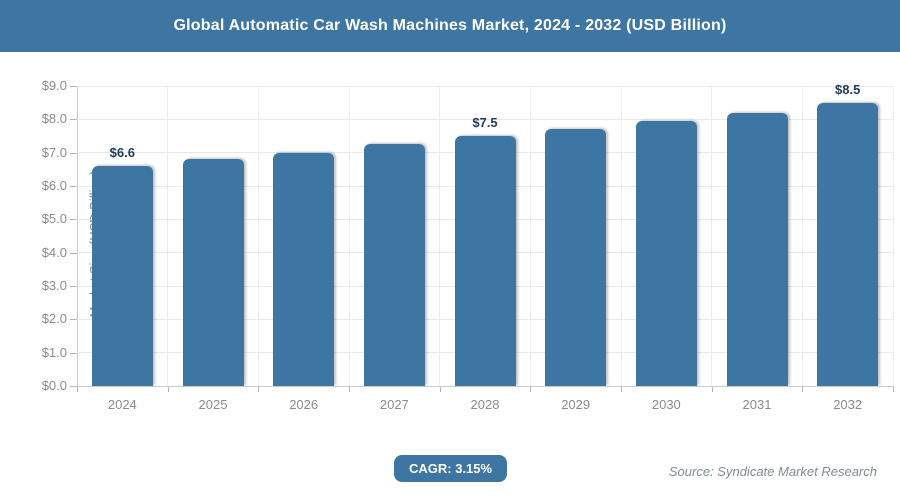  I want to click on bar-2025, so click(213, 272).